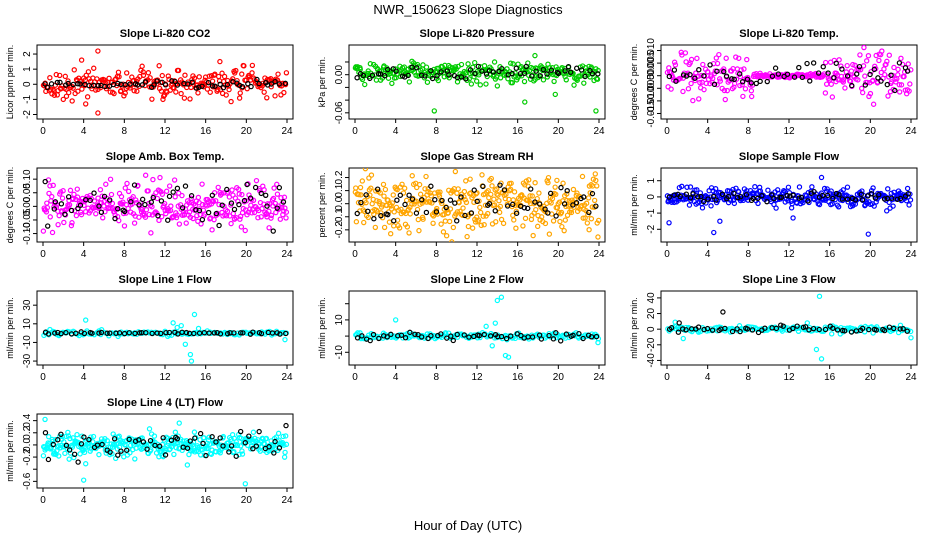 This screenshot has width=936, height=540. What do you see at coordinates (651, 180) in the screenshot?
I see `y-tick-label: 1` at bounding box center [651, 180].